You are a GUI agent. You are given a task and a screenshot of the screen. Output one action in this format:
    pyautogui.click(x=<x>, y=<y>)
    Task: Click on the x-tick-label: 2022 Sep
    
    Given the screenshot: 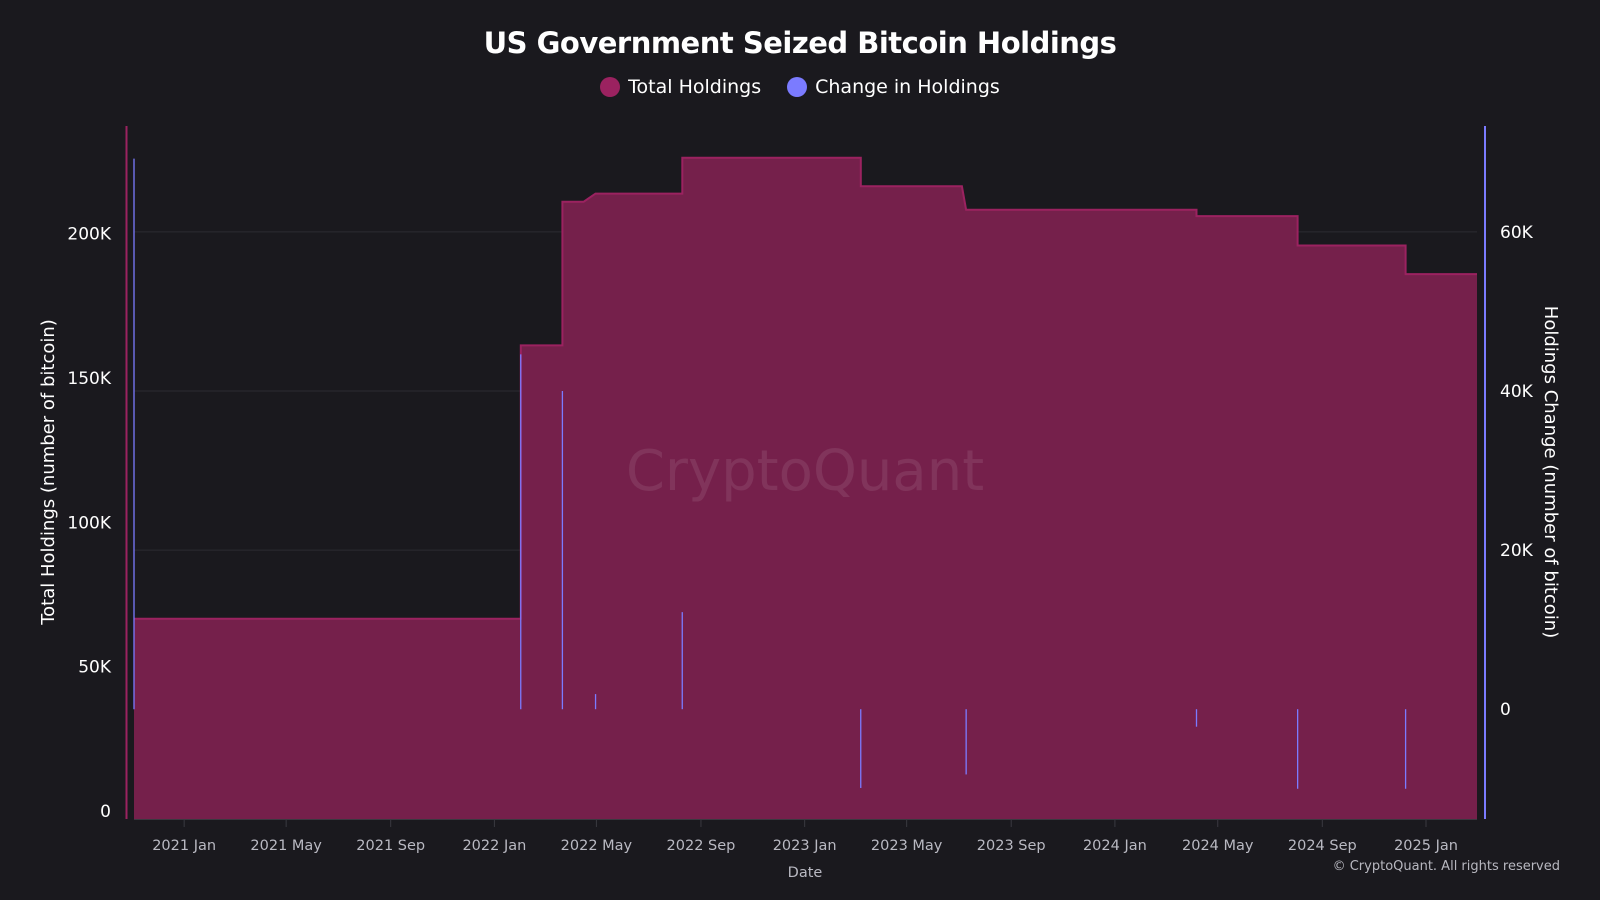 What is the action you would take?
    pyautogui.click(x=701, y=846)
    